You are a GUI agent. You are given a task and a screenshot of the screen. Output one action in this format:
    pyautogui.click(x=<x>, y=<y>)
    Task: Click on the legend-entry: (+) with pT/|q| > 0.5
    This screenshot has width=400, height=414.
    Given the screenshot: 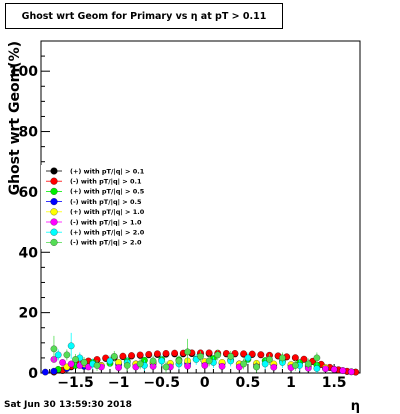 What is the action you would take?
    pyautogui.click(x=107, y=192)
    